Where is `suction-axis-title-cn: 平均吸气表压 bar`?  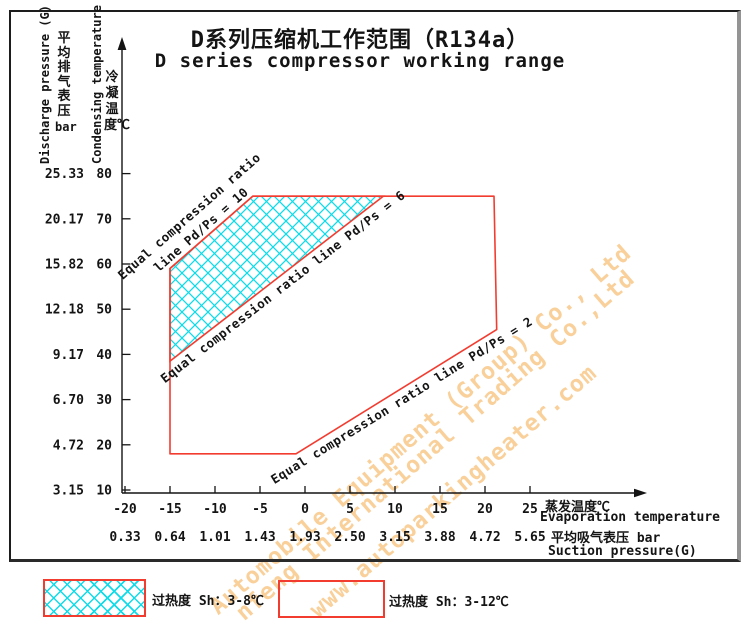 suction-axis-title-cn: 平均吸气表压 bar is located at coordinates (606, 538).